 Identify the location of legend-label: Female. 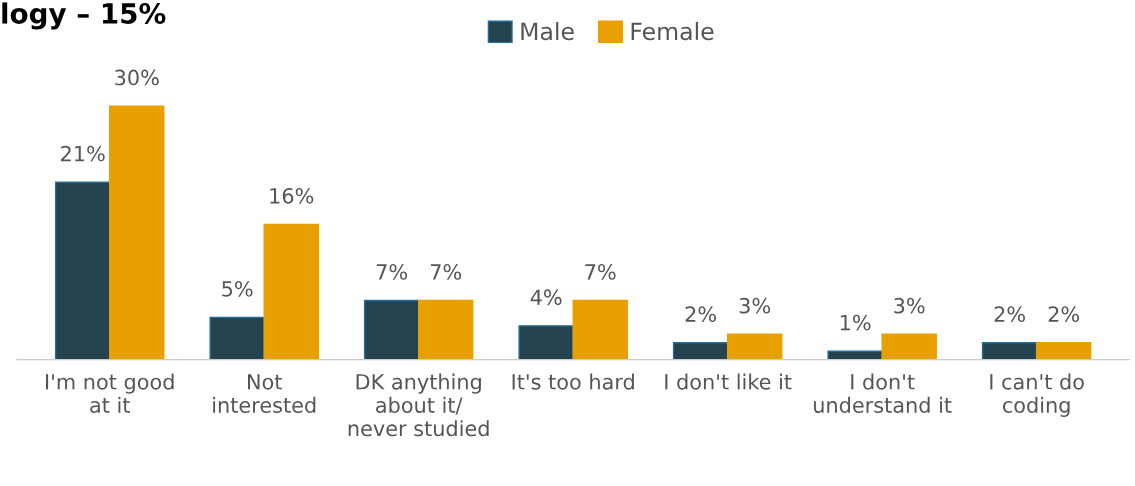
(672, 31).